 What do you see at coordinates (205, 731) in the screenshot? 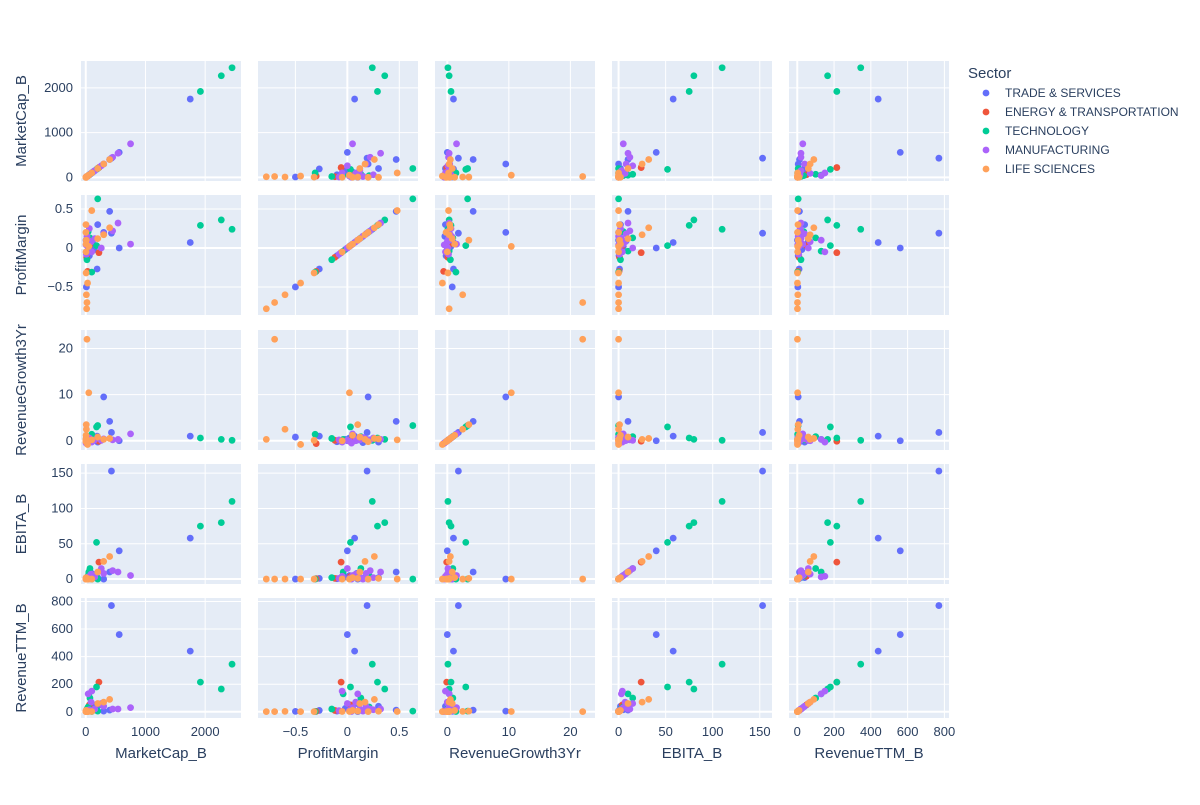
I see `x-tick-label: 2000` at bounding box center [205, 731].